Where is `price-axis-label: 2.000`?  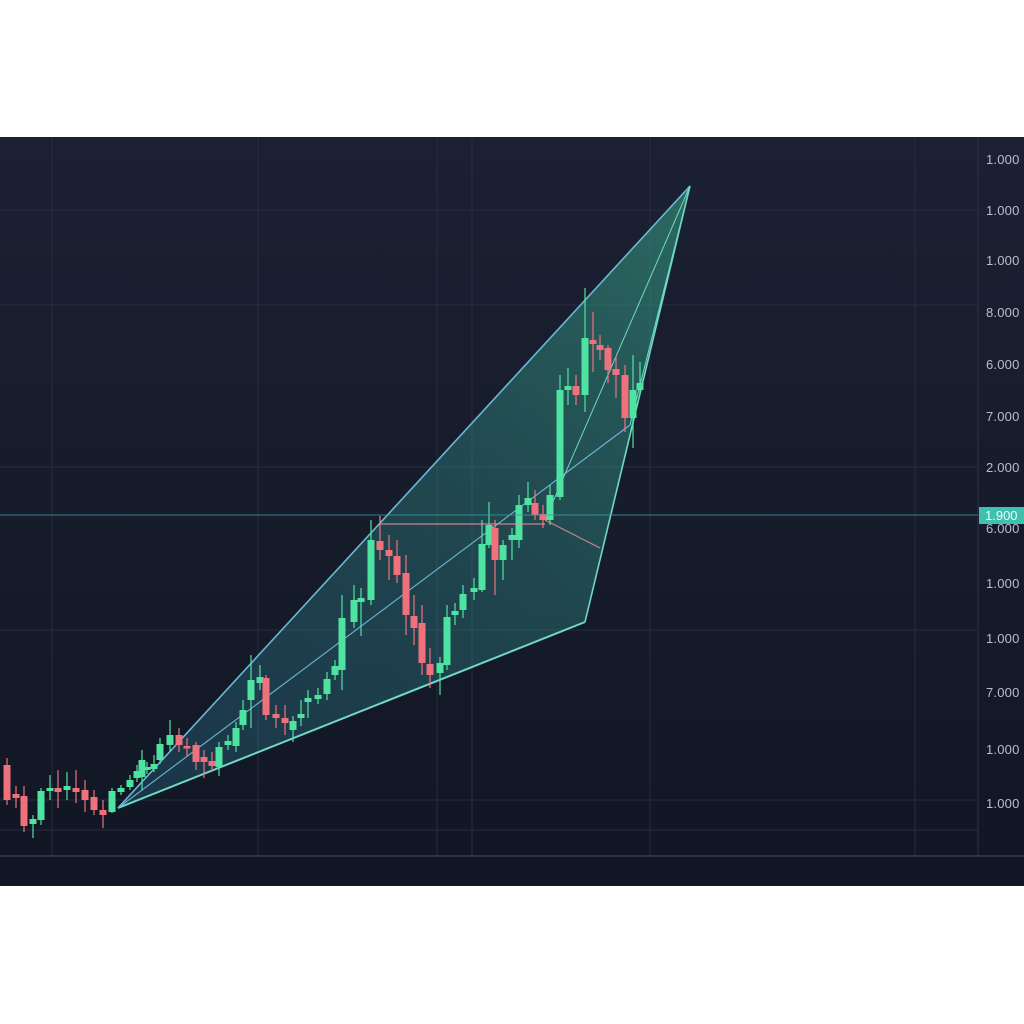
price-axis-label: 2.000 is located at coordinates (1003, 467).